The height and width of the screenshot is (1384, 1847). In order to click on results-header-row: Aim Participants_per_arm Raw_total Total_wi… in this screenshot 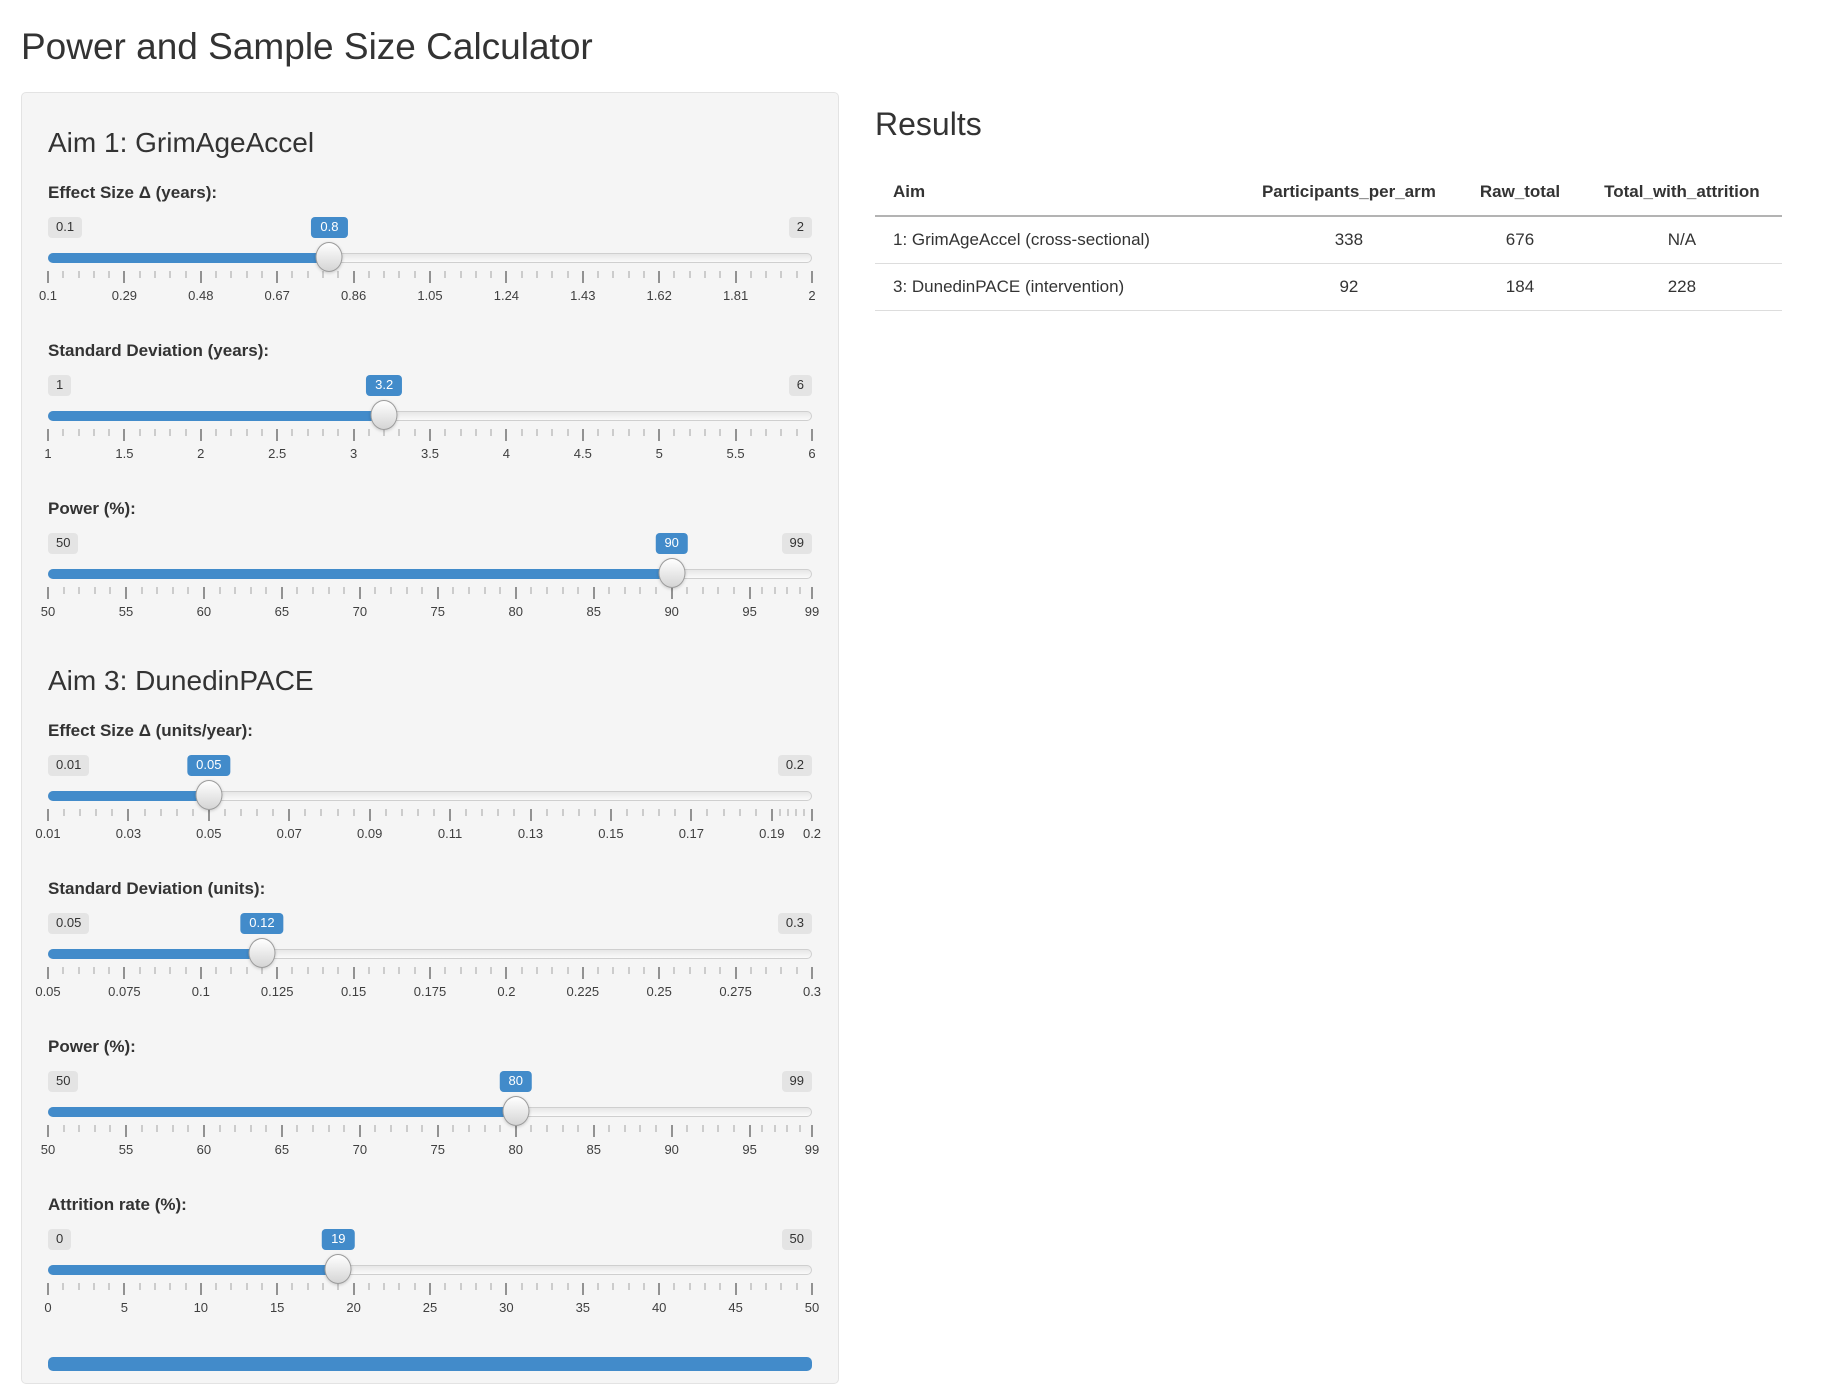, I will do `click(1328, 193)`.